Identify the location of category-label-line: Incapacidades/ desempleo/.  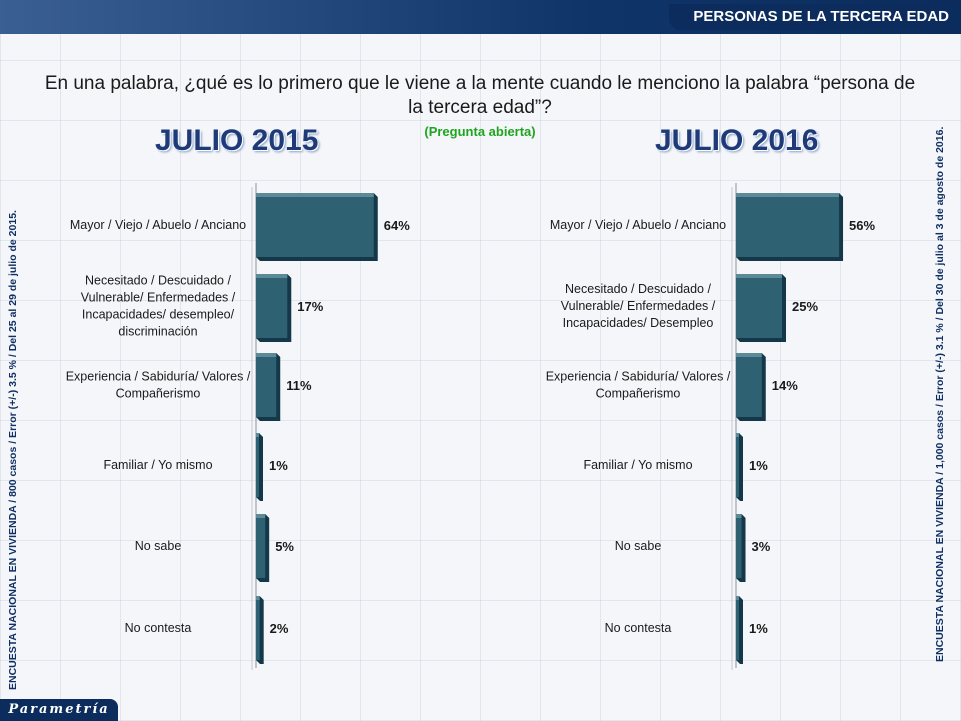
(158, 315).